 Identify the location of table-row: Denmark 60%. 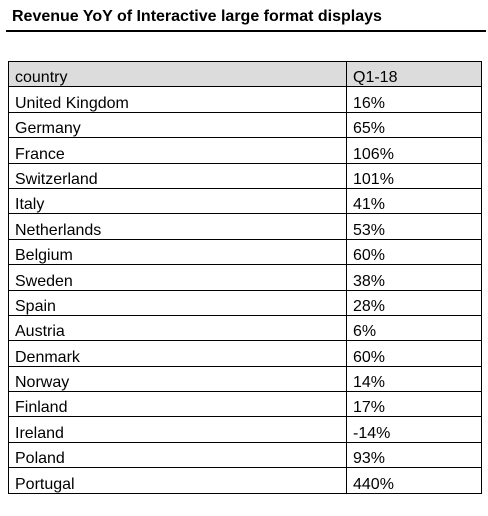
(245, 353).